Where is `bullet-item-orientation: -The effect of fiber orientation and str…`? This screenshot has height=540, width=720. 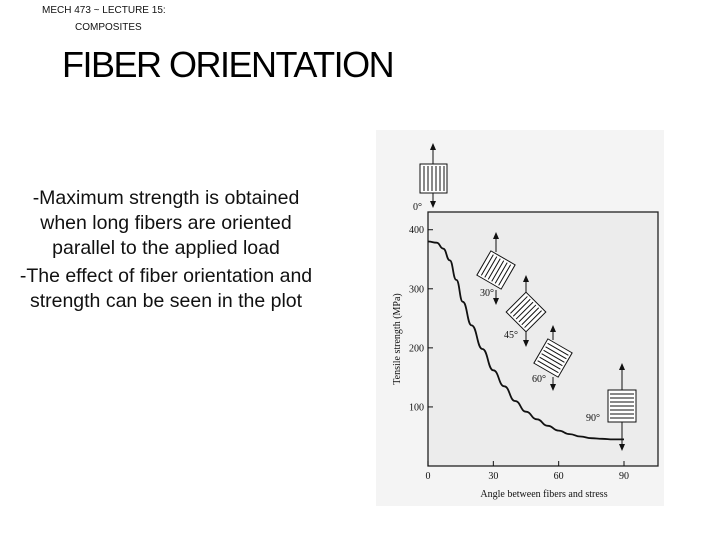 bullet-item-orientation: -The effect of fiber orientation and str… is located at coordinates (166, 288).